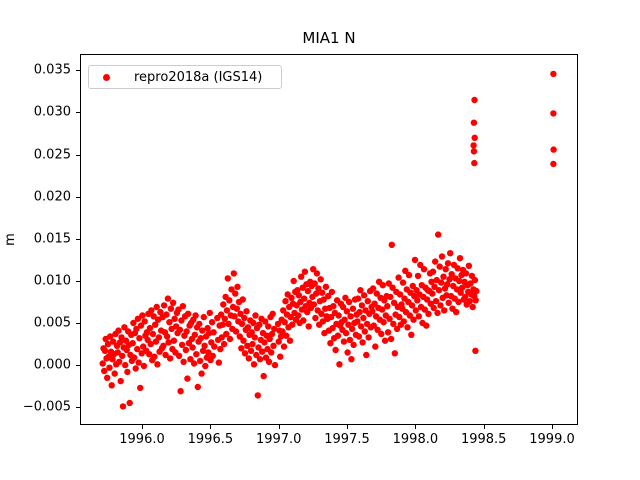 Image resolution: width=640 pixels, height=480 pixels. I want to click on legend-marker-dot, so click(106, 77).